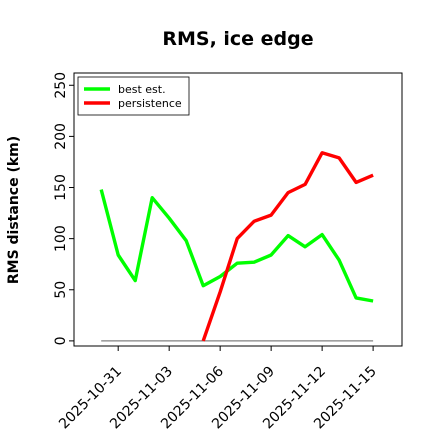  Describe the element at coordinates (61, 187) in the screenshot. I see `y-tick-label: 150` at that location.